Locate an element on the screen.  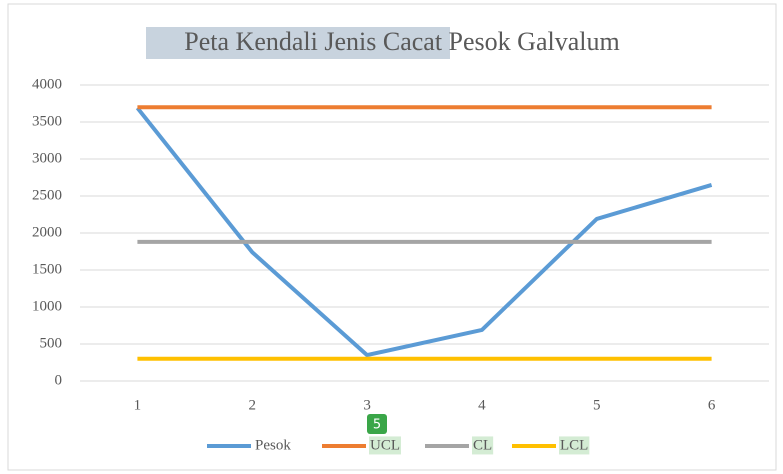
badge is located at coordinates (377, 424).